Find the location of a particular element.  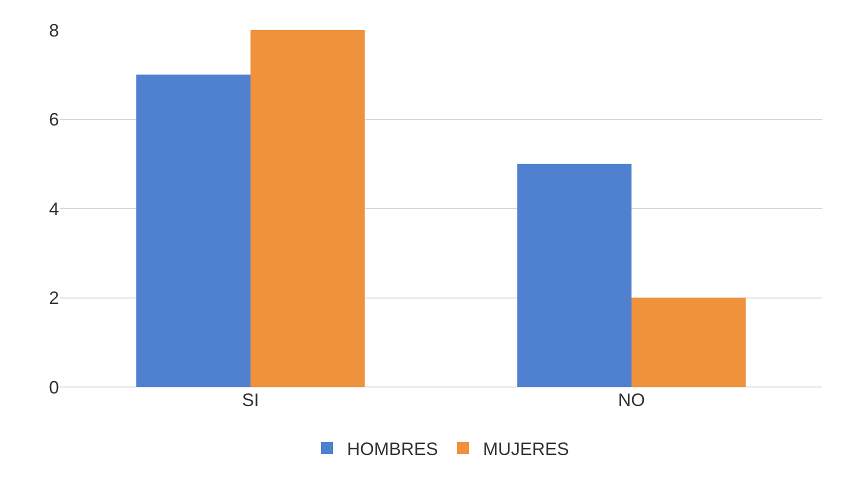

legend-label: HOMBRES is located at coordinates (392, 449).